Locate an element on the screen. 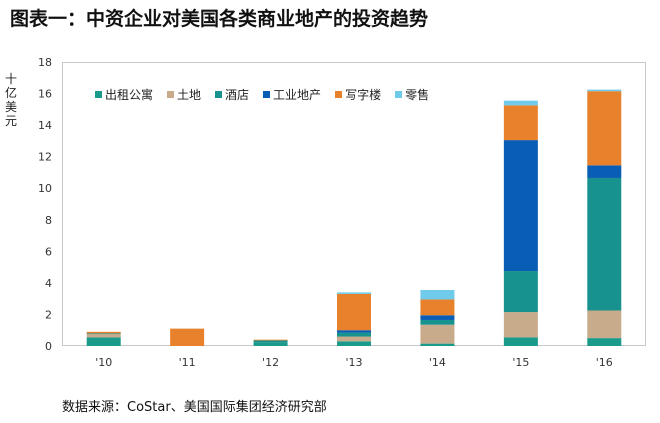 Image resolution: width=660 pixels, height=423 pixels. legend-item: 零售 is located at coordinates (412, 94).